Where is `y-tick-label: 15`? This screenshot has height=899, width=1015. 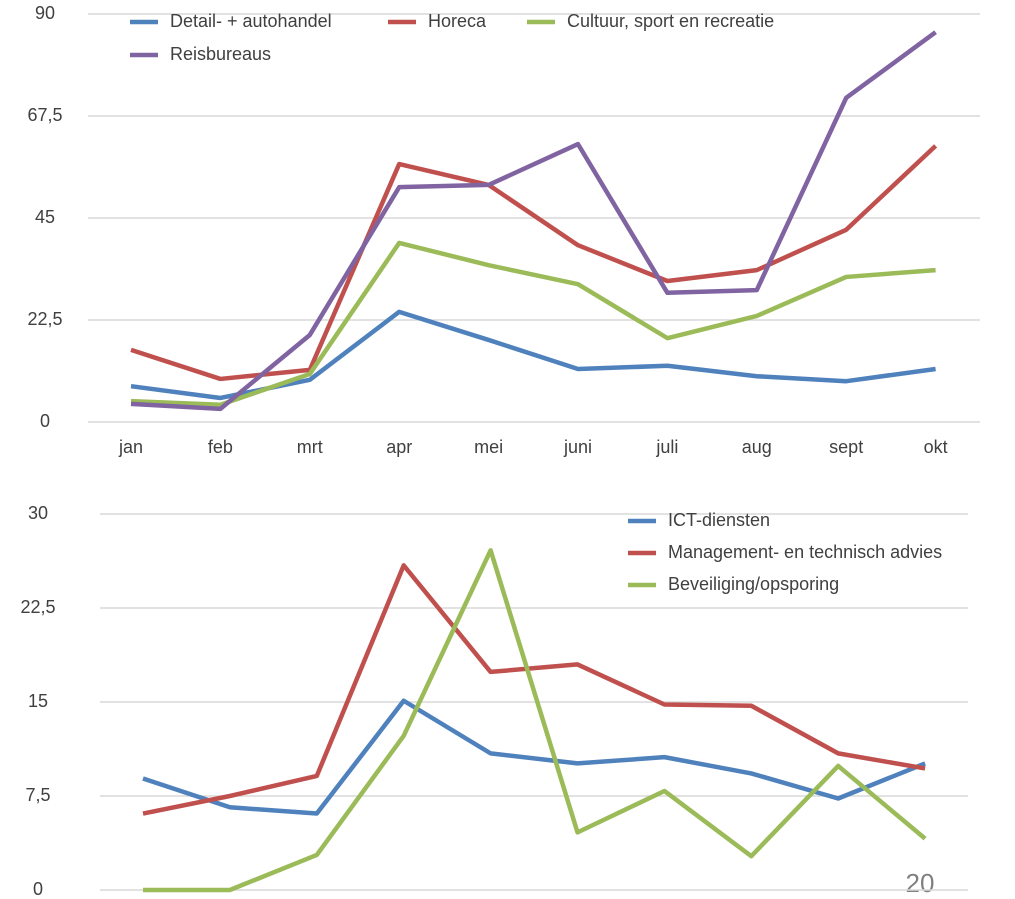
y-tick-label: 15 is located at coordinates (38, 701).